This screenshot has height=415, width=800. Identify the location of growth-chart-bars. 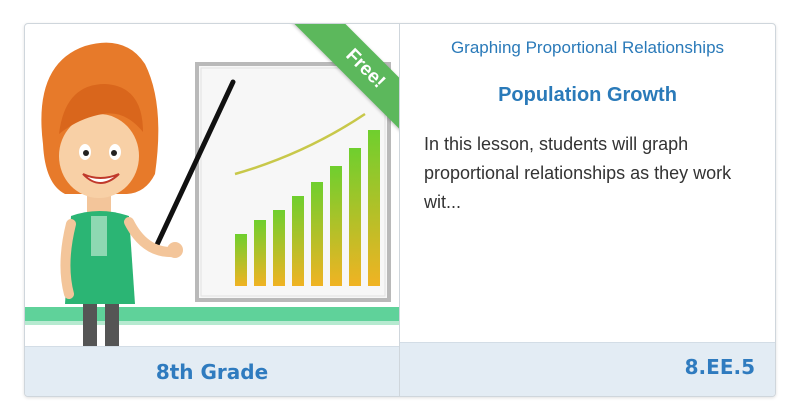
(307, 208).